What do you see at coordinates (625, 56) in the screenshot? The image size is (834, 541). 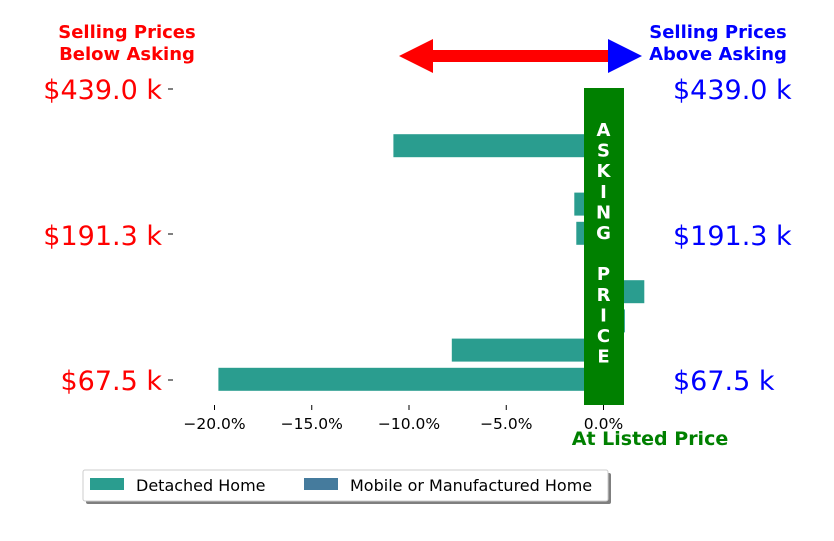 I see `arrow-head-right` at bounding box center [625, 56].